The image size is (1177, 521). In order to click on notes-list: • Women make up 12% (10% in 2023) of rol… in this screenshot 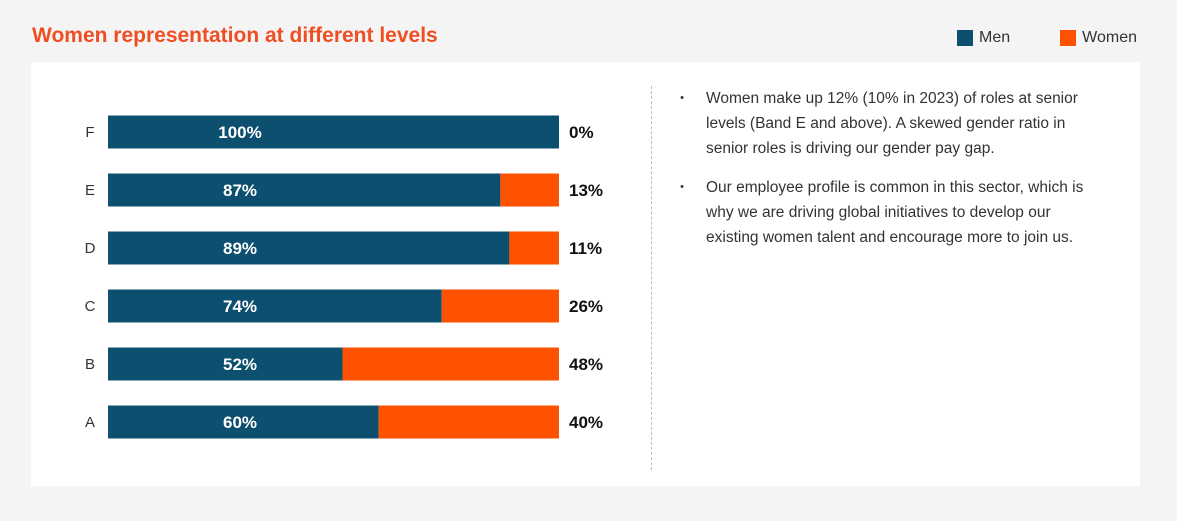, I will do `click(891, 175)`.